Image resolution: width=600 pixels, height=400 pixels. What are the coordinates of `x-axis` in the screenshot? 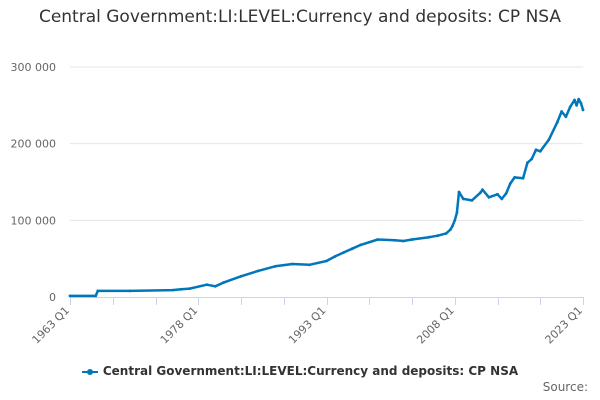 It's located at (327, 301).